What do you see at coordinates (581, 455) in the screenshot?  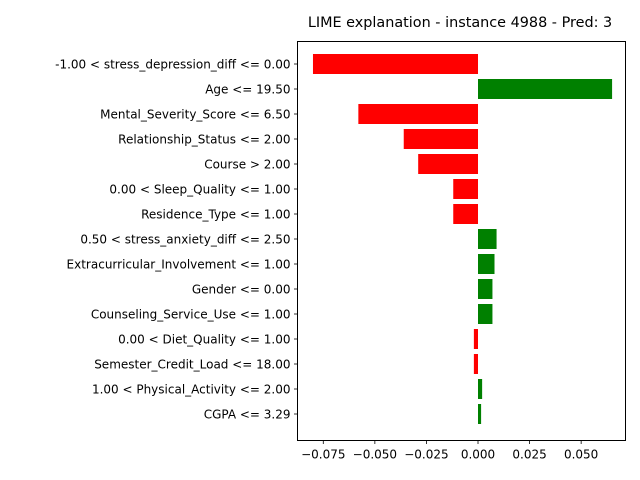 I see `x-tick-label-5: 0.050` at bounding box center [581, 455].